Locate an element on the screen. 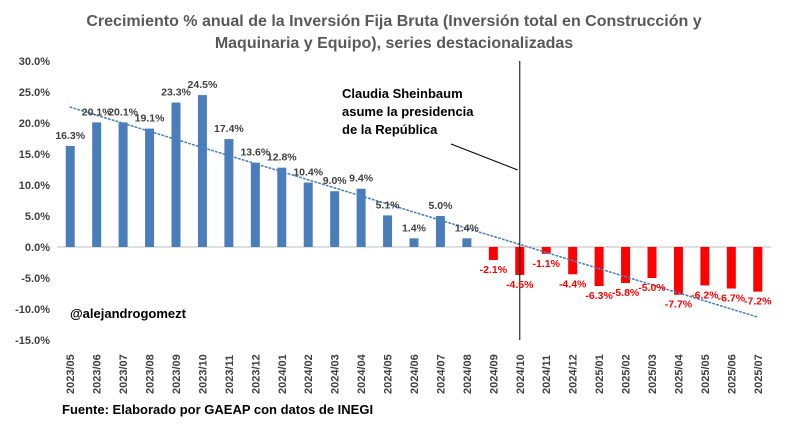 This screenshot has width=789, height=424. x-tick-label: 2023/07 is located at coordinates (124, 374).